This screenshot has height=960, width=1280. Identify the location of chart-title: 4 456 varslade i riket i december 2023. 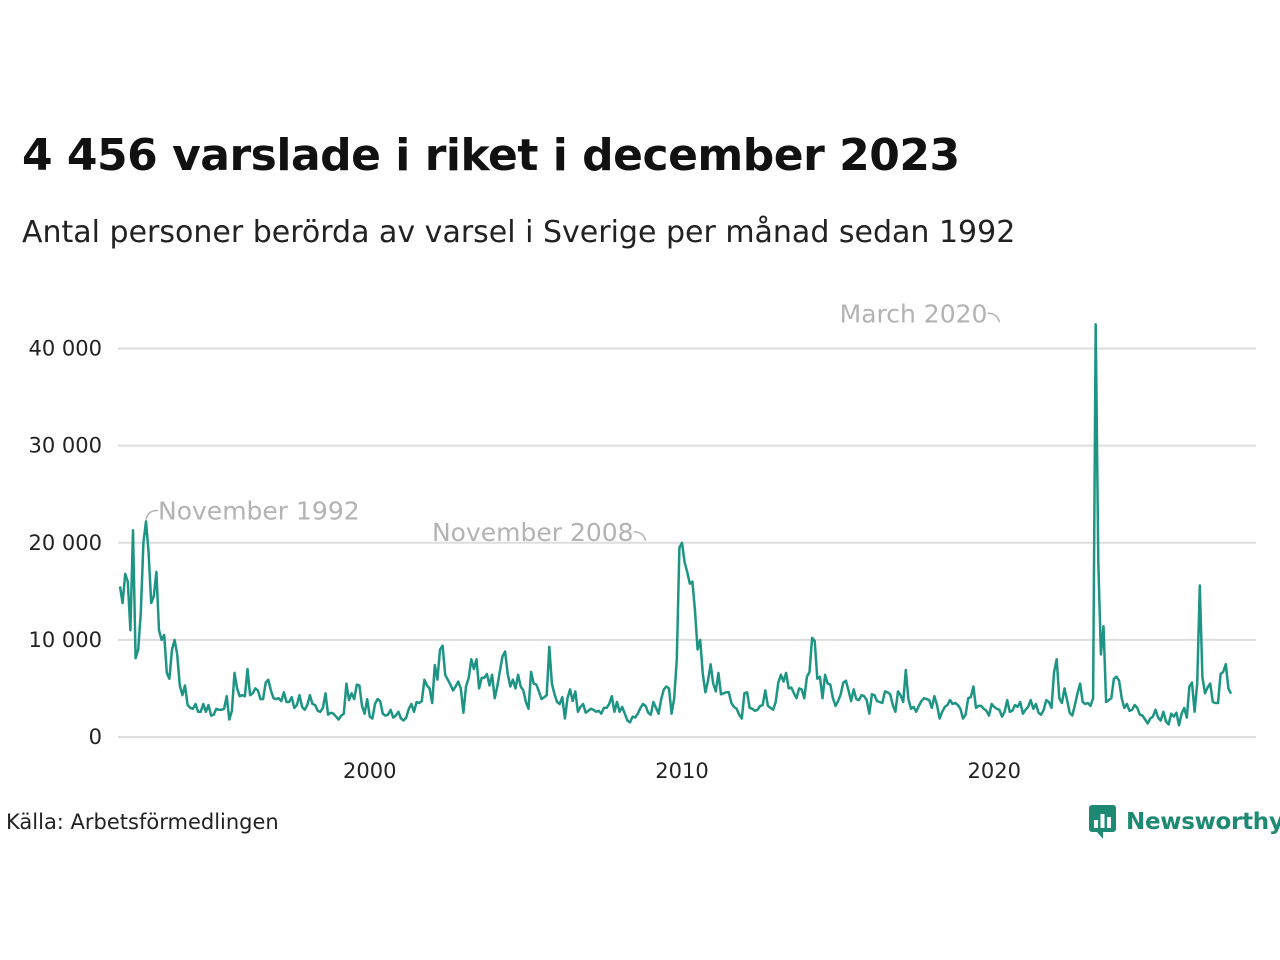
(491, 155).